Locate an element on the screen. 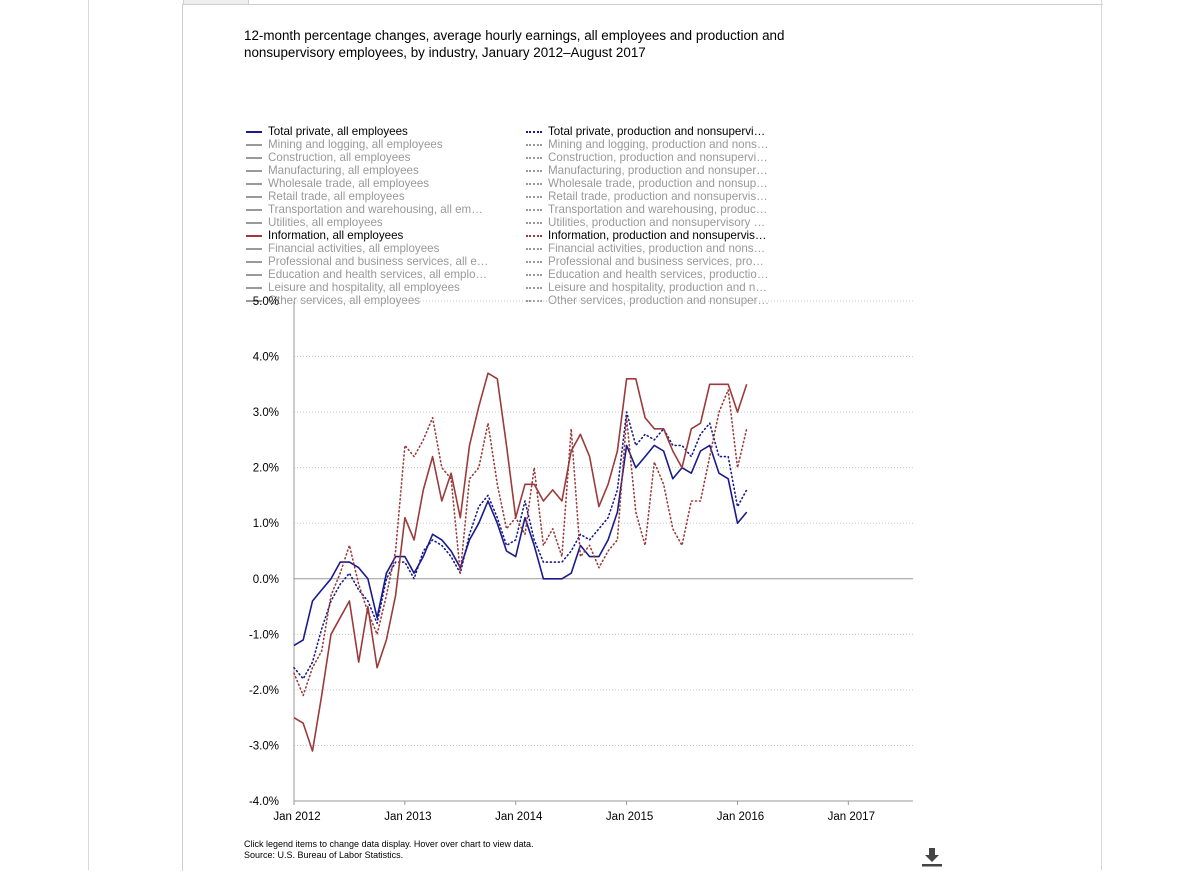 The height and width of the screenshot is (873, 1192). x-tick-label: Jan 2015 is located at coordinates (629, 817).